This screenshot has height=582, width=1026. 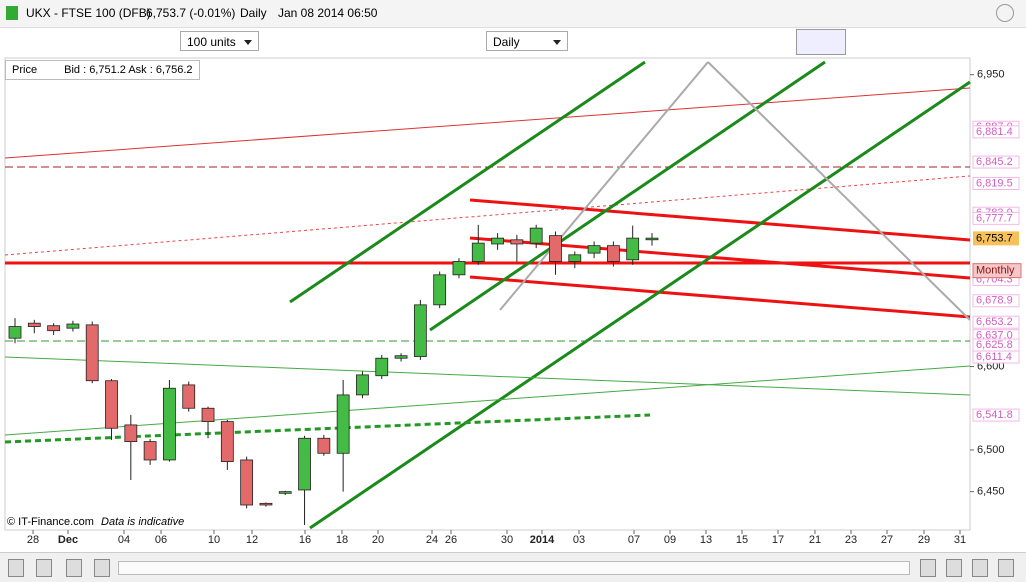 I want to click on price-label: 6,777.7, so click(x=994, y=218).